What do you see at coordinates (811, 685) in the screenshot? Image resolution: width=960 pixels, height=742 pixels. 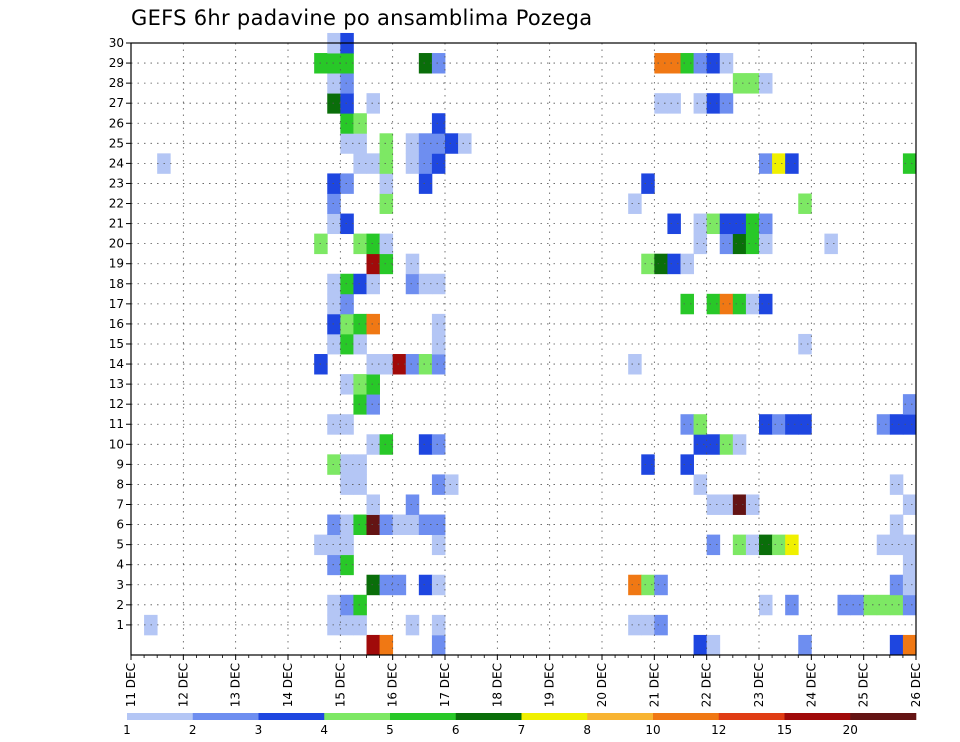 I see `x-tick-label: 24 DEC` at bounding box center [811, 685].